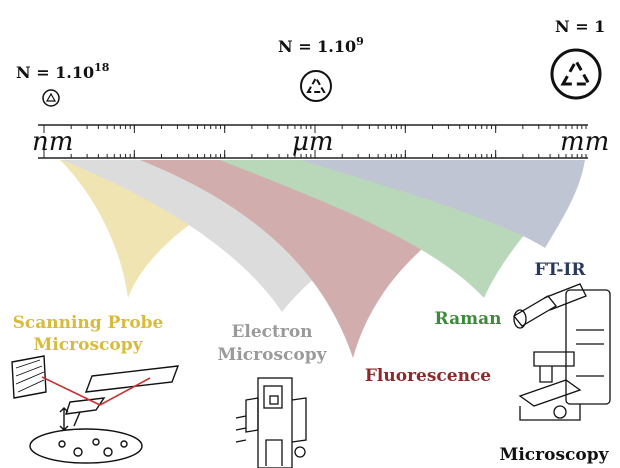  What do you see at coordinates (321, 68) in the screenshot?
I see `particle-count-medium: N = 1.109` at bounding box center [321, 68].